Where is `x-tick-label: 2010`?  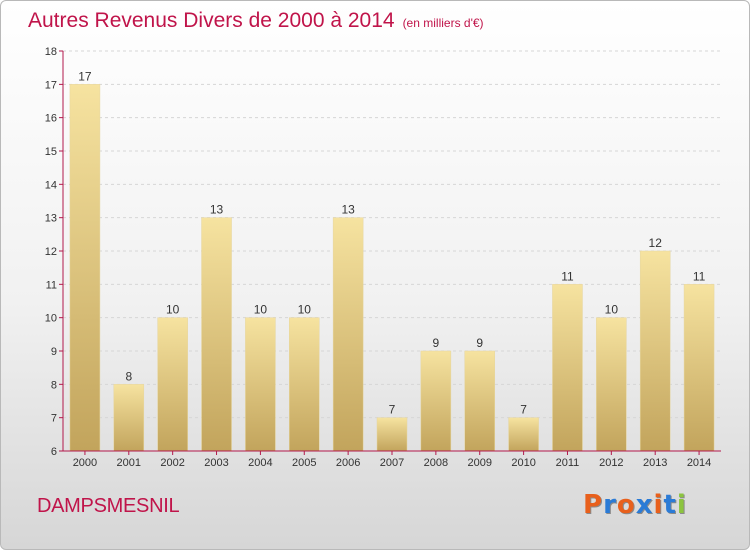
x-tick-label: 2010 is located at coordinates (523, 463).